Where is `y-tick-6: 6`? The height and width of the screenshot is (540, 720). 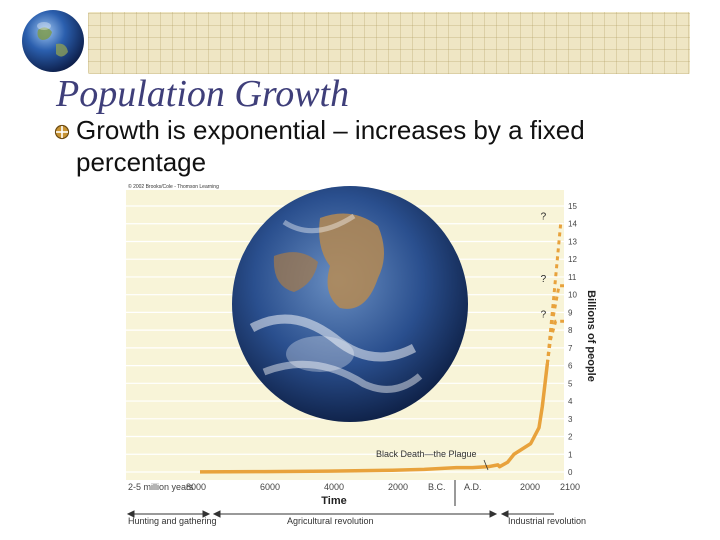
y-tick-6: 6 is located at coordinates (570, 366).